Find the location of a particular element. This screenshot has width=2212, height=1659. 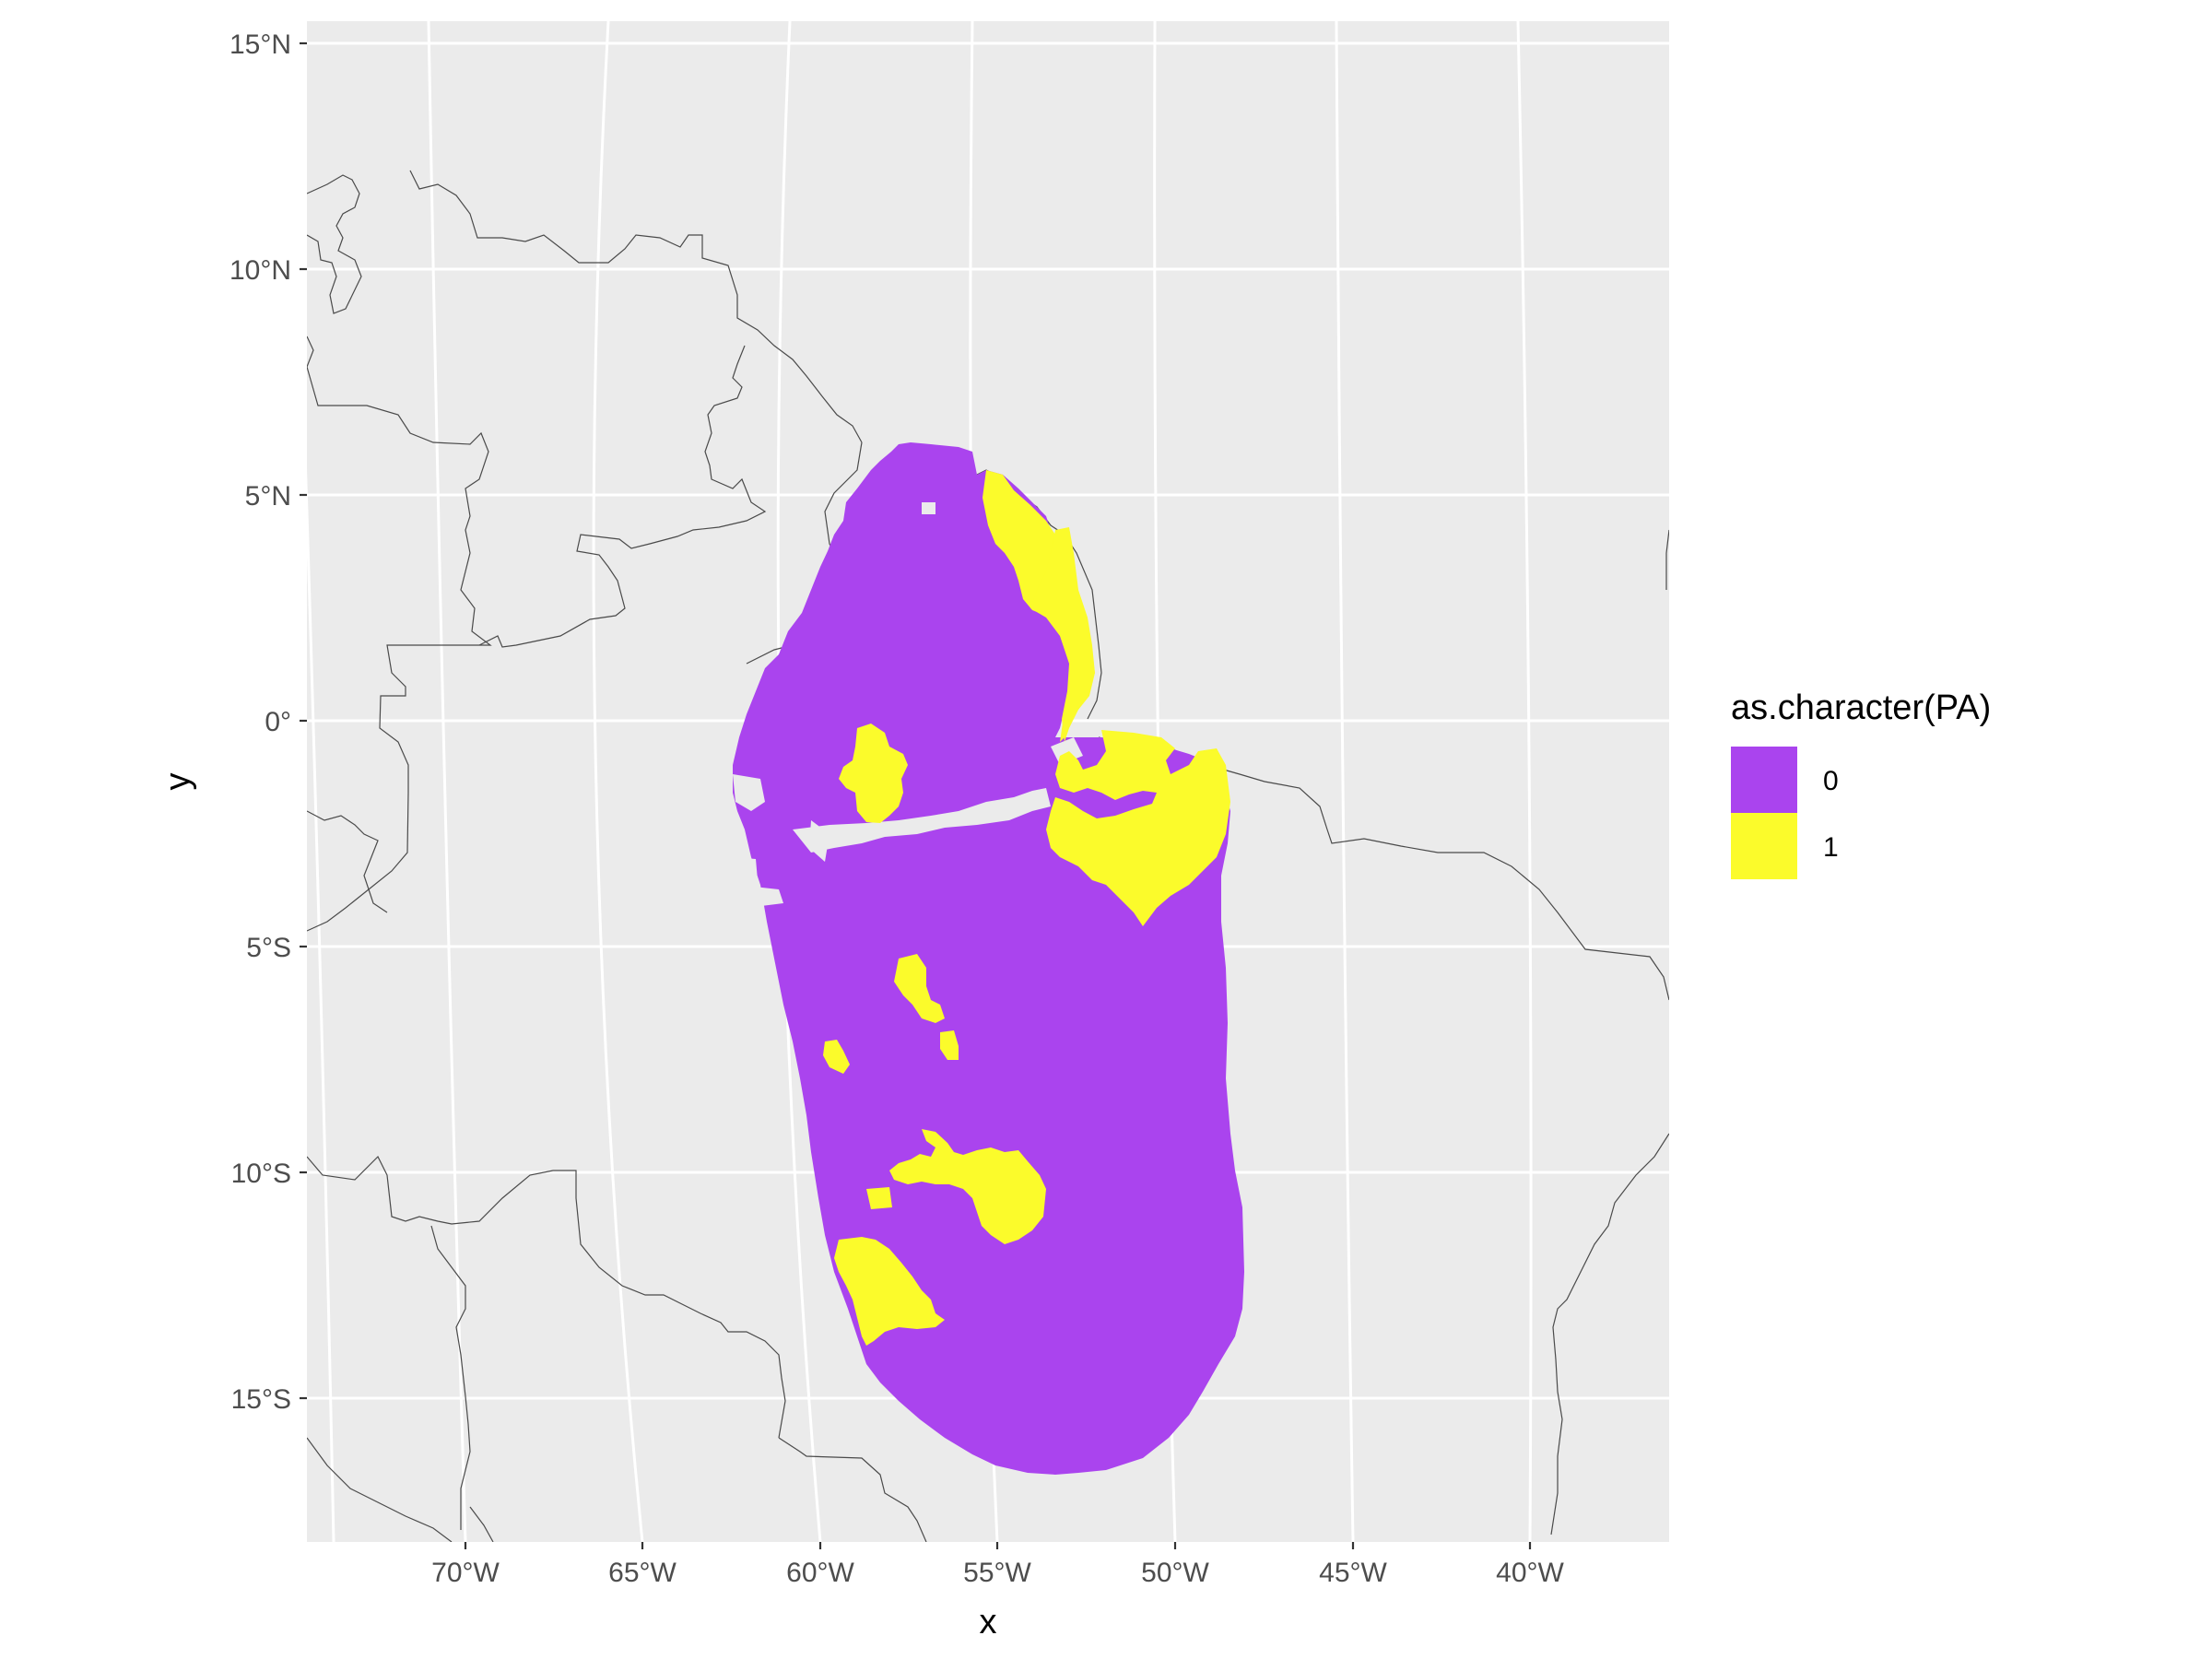

coastline-venezuela-guyana is located at coordinates (636, 306).